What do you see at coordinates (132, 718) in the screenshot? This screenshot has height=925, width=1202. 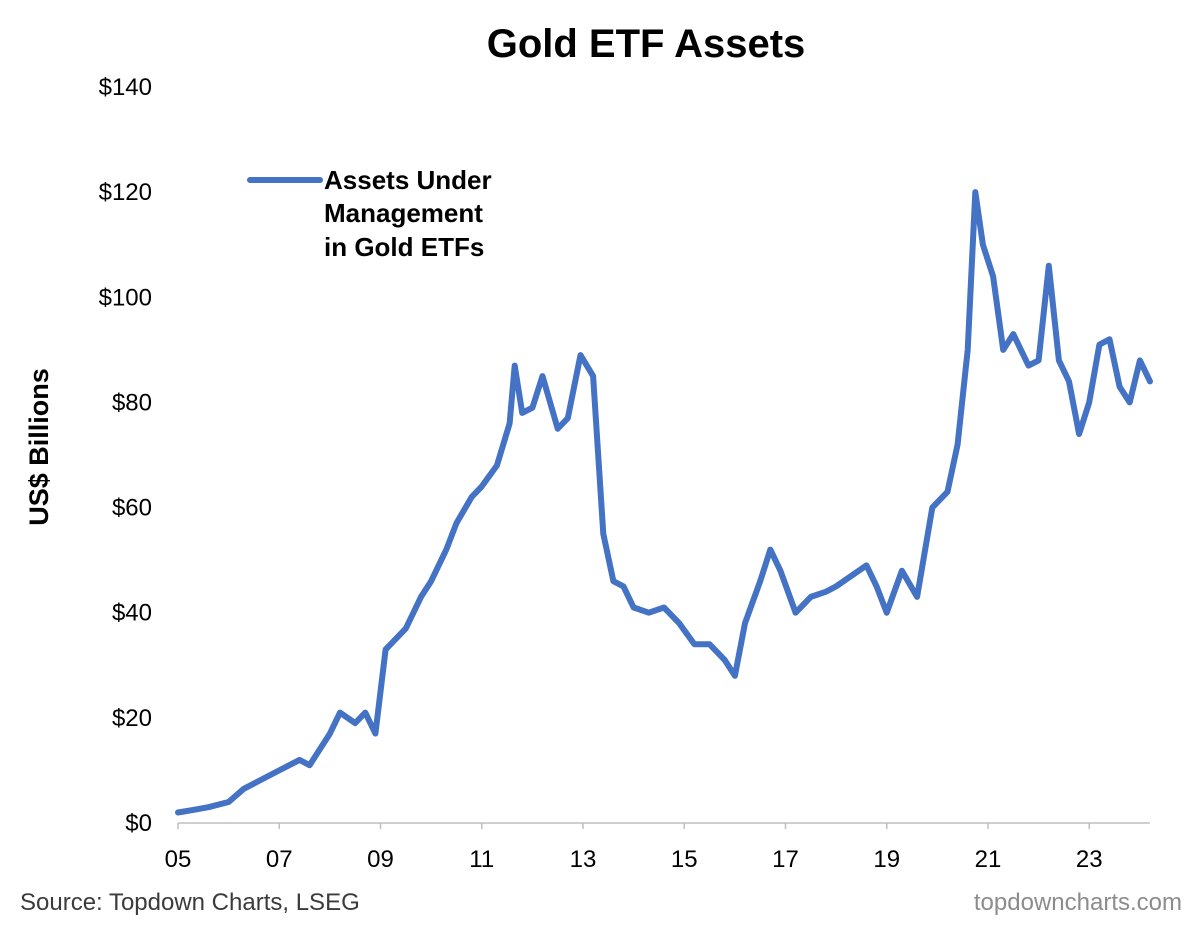 I see `y-tick-label: $20` at bounding box center [132, 718].